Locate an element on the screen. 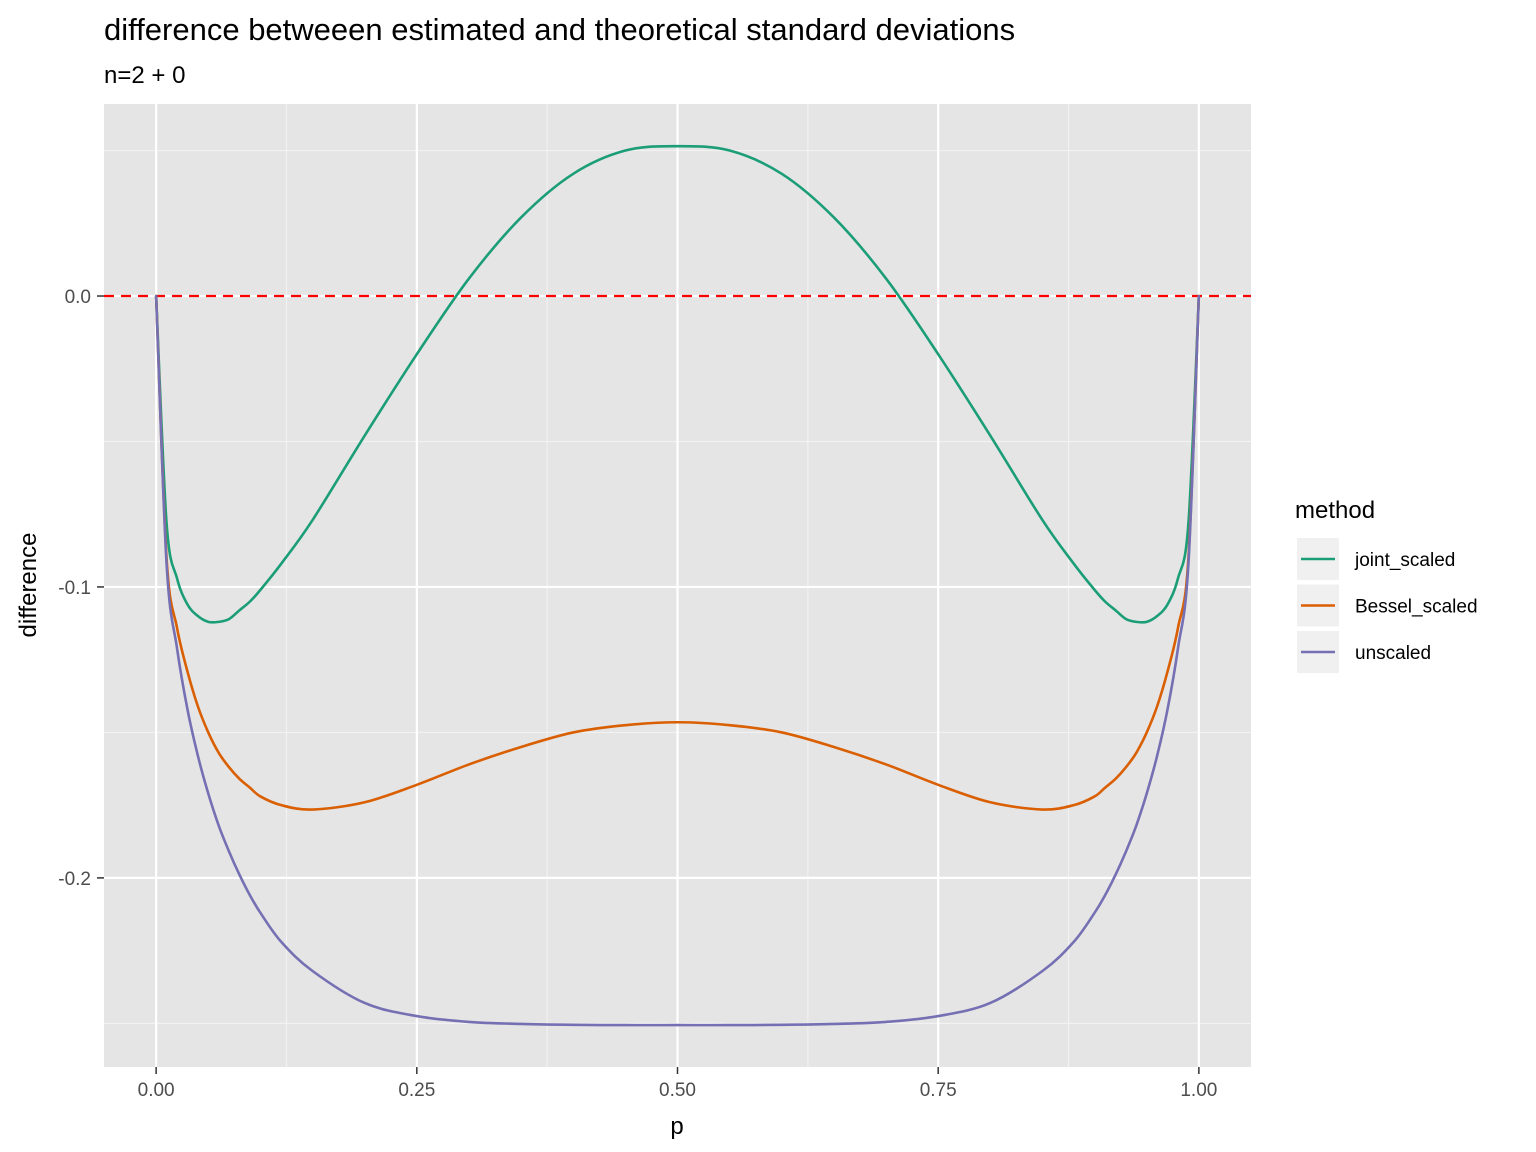 The height and width of the screenshot is (1152, 1536). legend-label: unscaled is located at coordinates (1393, 653).